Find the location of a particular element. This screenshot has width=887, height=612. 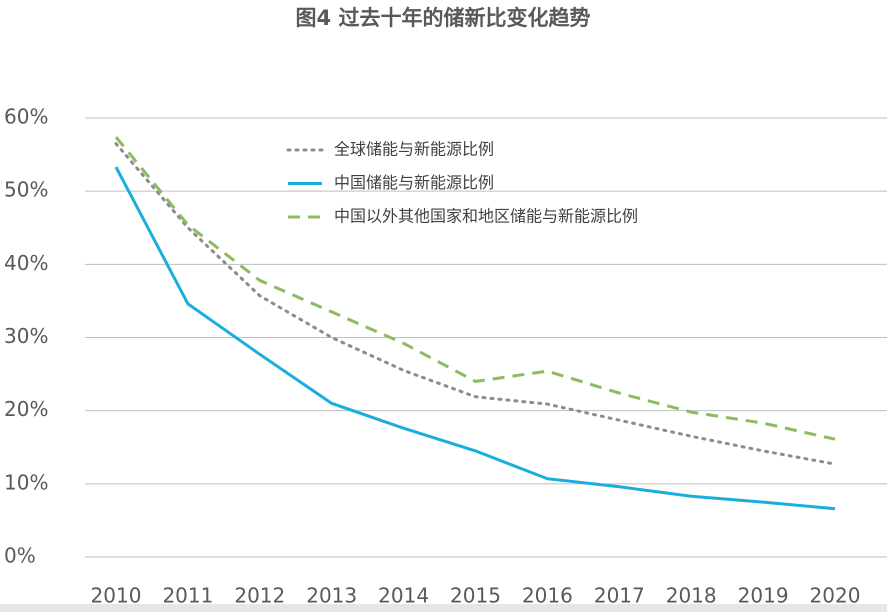

x-tick-label: 2011 is located at coordinates (187, 596).